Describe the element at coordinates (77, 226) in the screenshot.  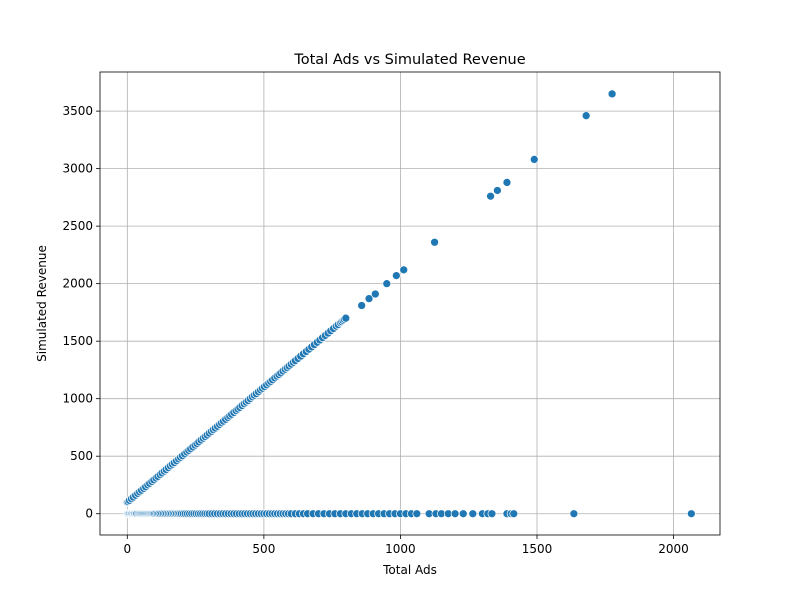
I see `y-tick-label: 2500` at that location.